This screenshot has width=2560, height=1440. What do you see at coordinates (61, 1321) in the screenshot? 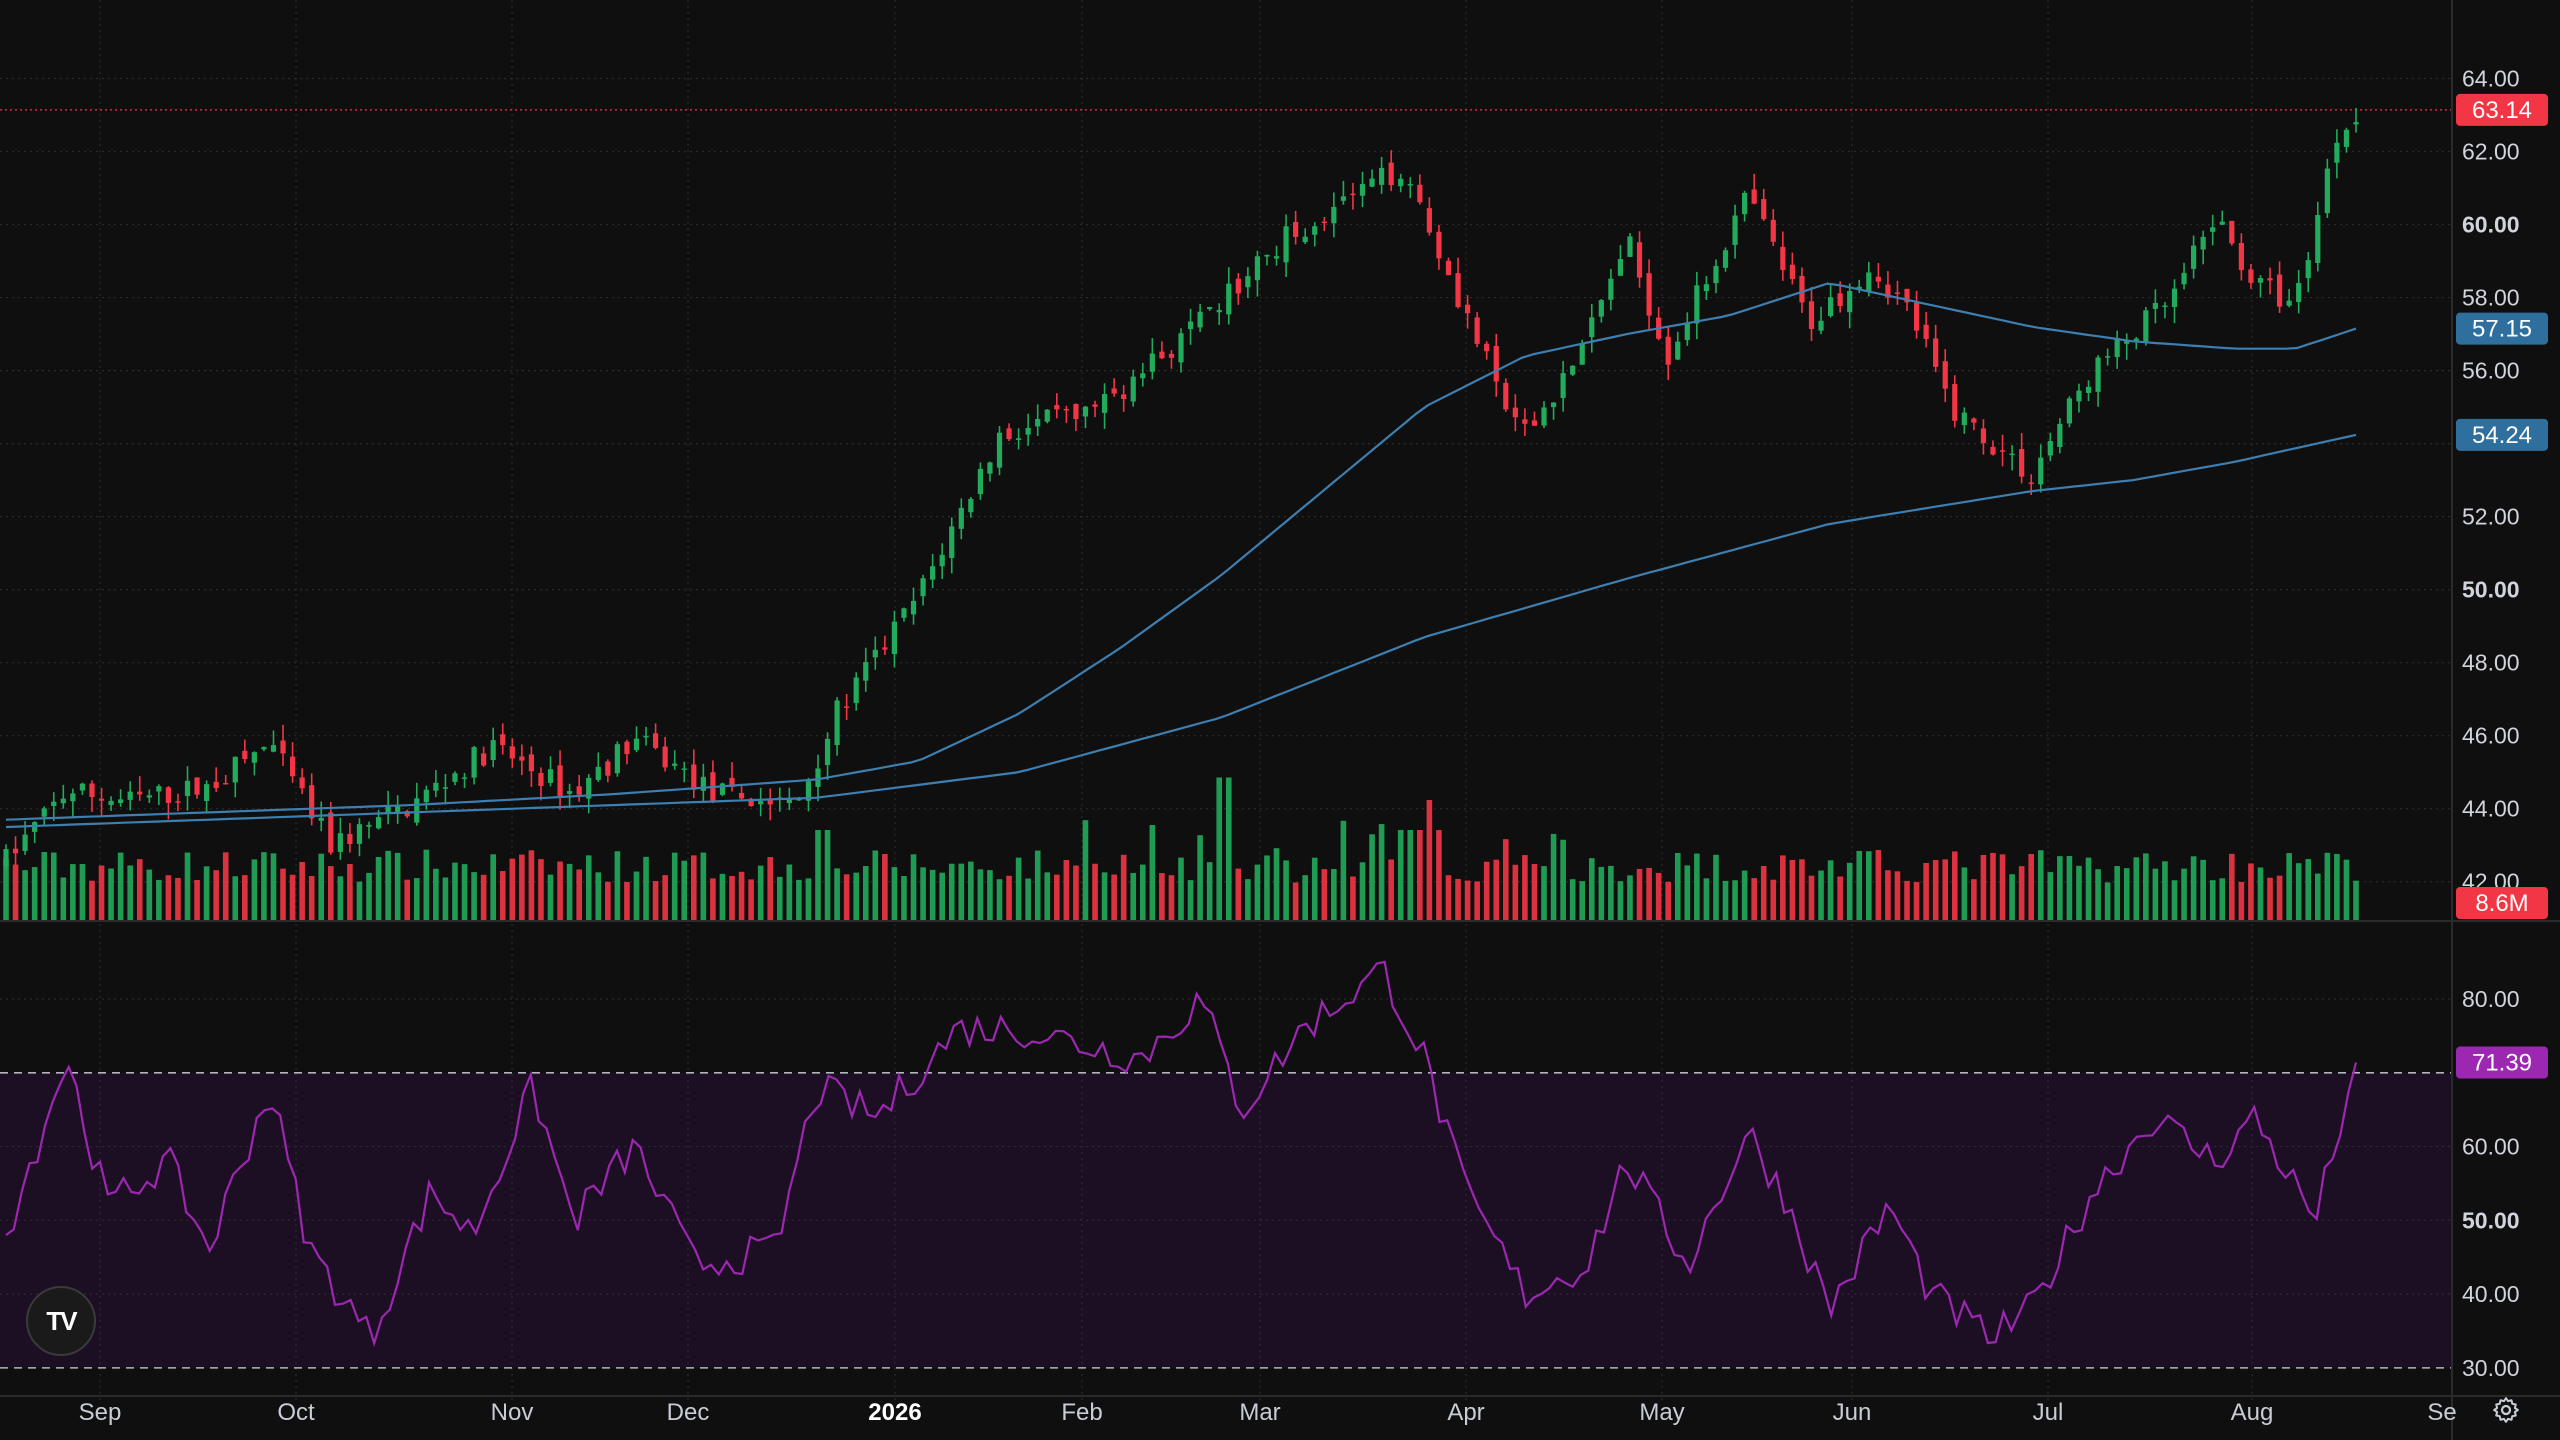
I see `tradingview-logo-icon: TV` at bounding box center [61, 1321].